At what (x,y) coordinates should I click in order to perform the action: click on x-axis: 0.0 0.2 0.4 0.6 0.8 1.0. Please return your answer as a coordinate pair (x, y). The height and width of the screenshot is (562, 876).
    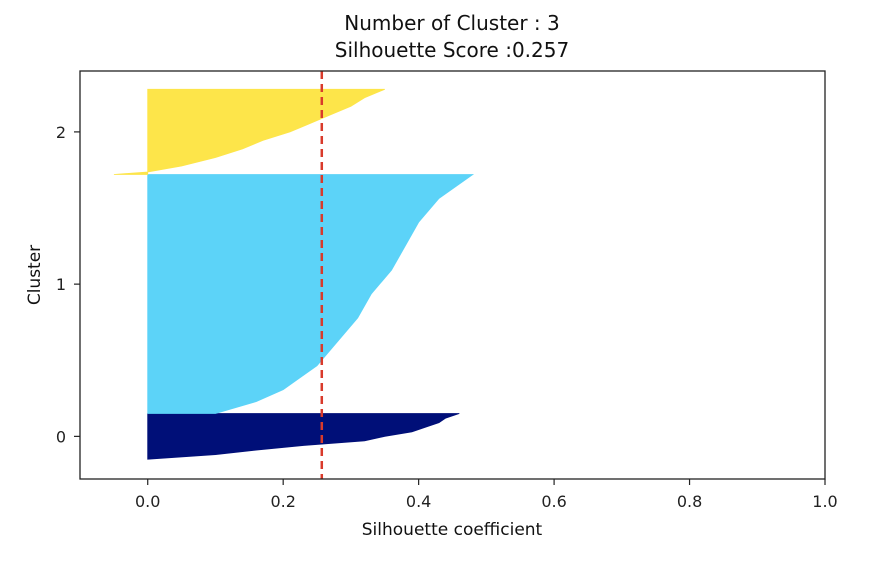
    Looking at the image, I should click on (486, 495).